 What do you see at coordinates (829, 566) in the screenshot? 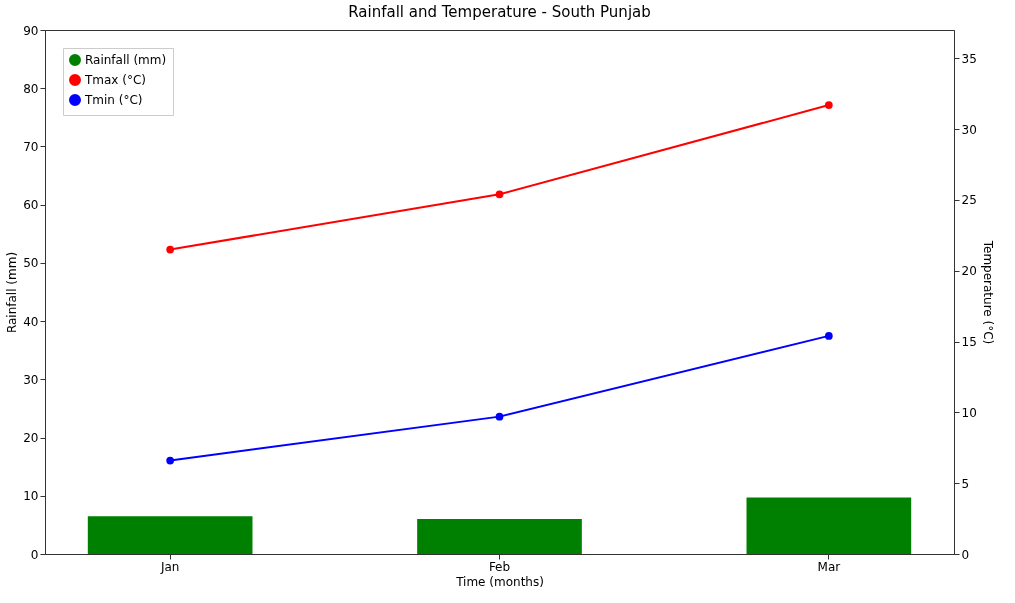
I see `x-tick-label: Mar` at bounding box center [829, 566].